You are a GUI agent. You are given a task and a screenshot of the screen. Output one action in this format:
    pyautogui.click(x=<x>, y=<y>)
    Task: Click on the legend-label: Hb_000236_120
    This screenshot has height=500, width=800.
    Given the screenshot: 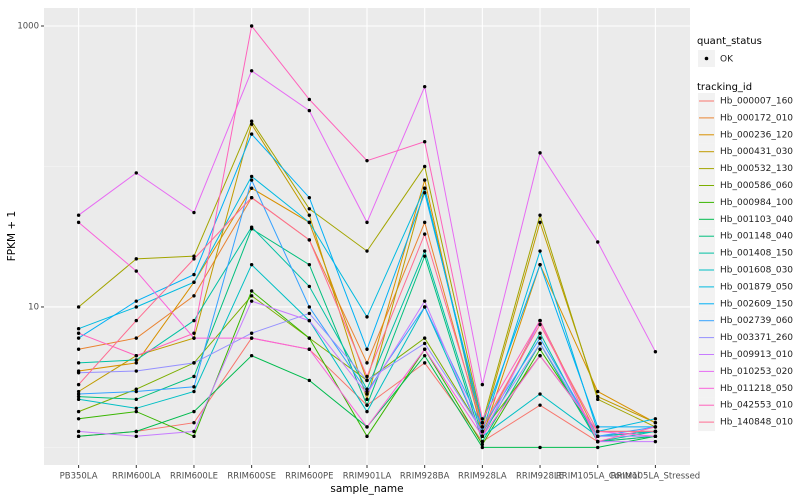 What is the action you would take?
    pyautogui.click(x=756, y=135)
    